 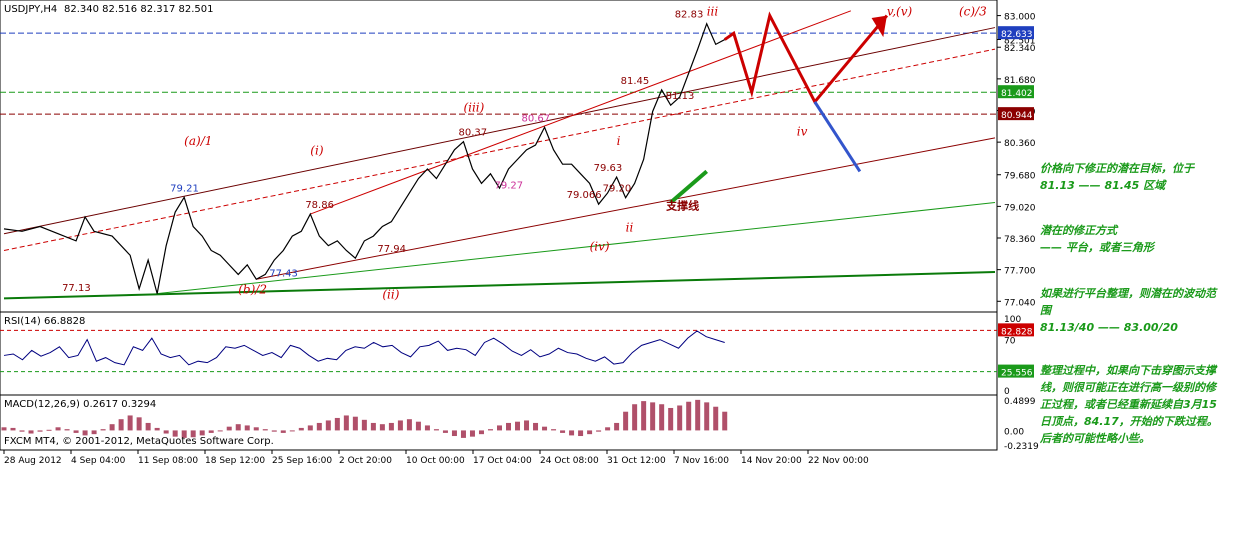 I want to click on price-tick-label: 83.000, so click(x=1020, y=18).